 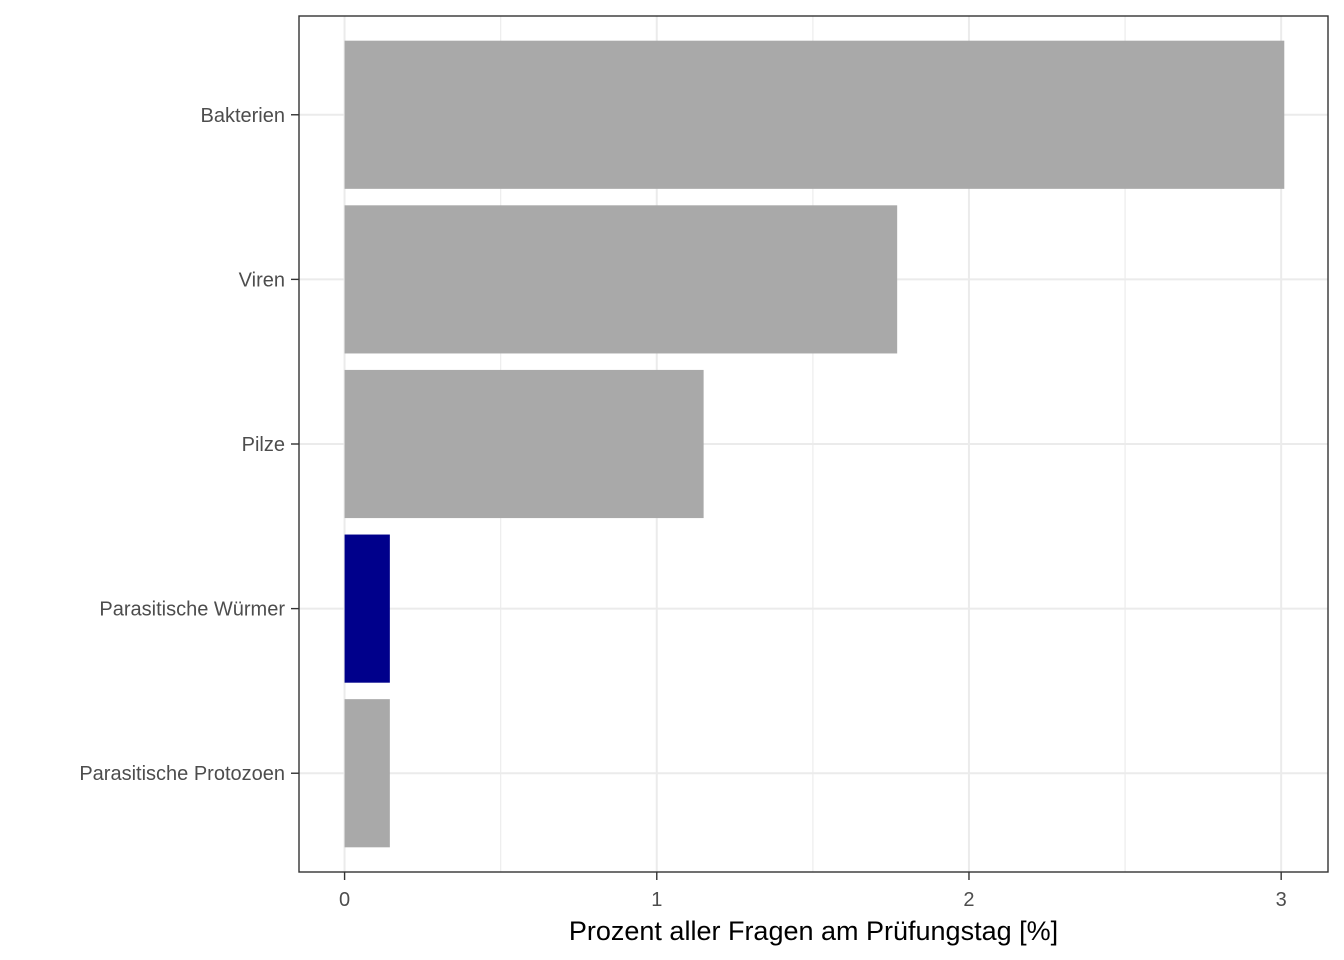 What do you see at coordinates (656, 900) in the screenshot?
I see `x-tick-label: 1` at bounding box center [656, 900].